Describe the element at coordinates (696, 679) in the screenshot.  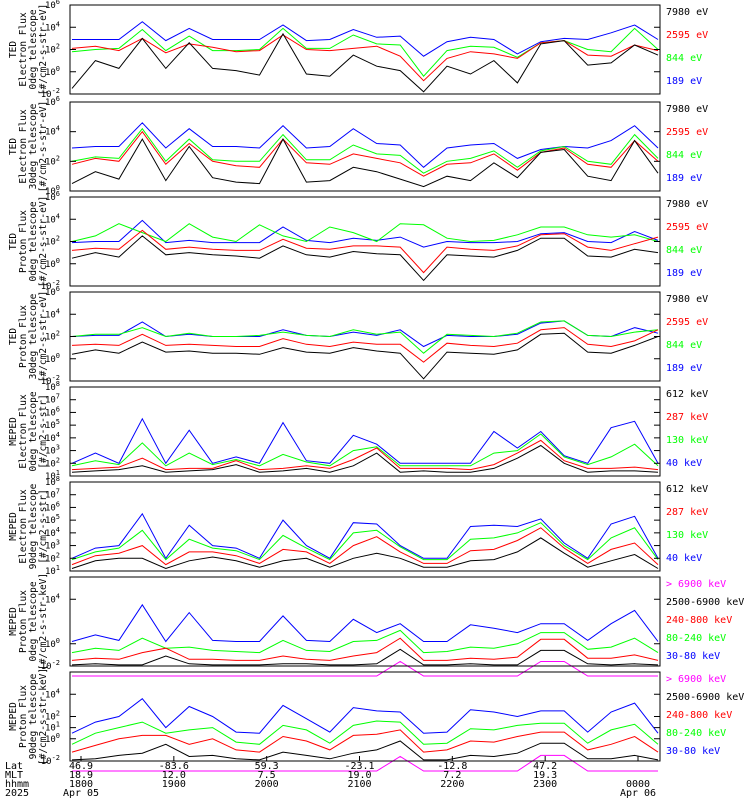
I see `legend-entry: > 6900 keV` at that location.